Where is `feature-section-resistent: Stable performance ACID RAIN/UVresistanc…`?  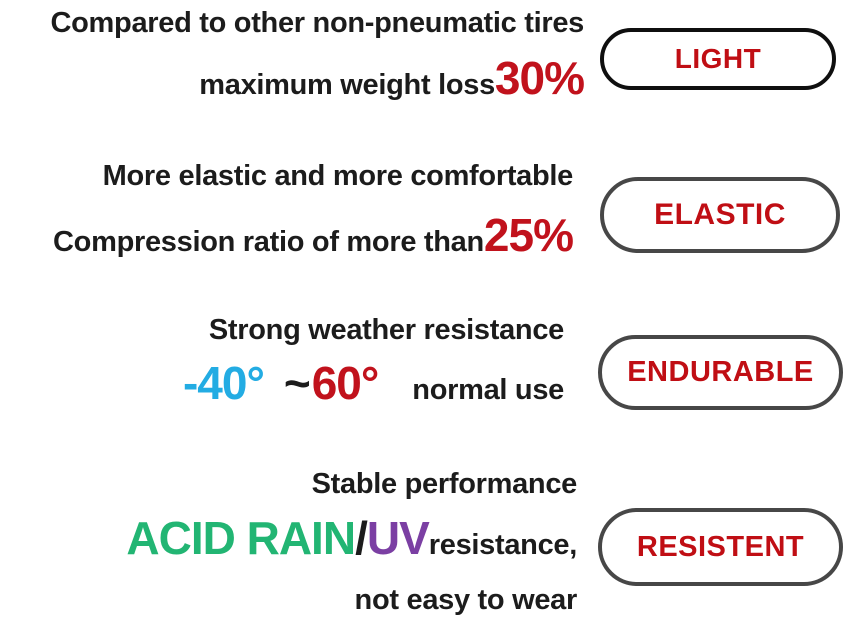
feature-section-resistent: Stable performance ACID RAIN/UVresistanc… is located at coordinates (351, 541).